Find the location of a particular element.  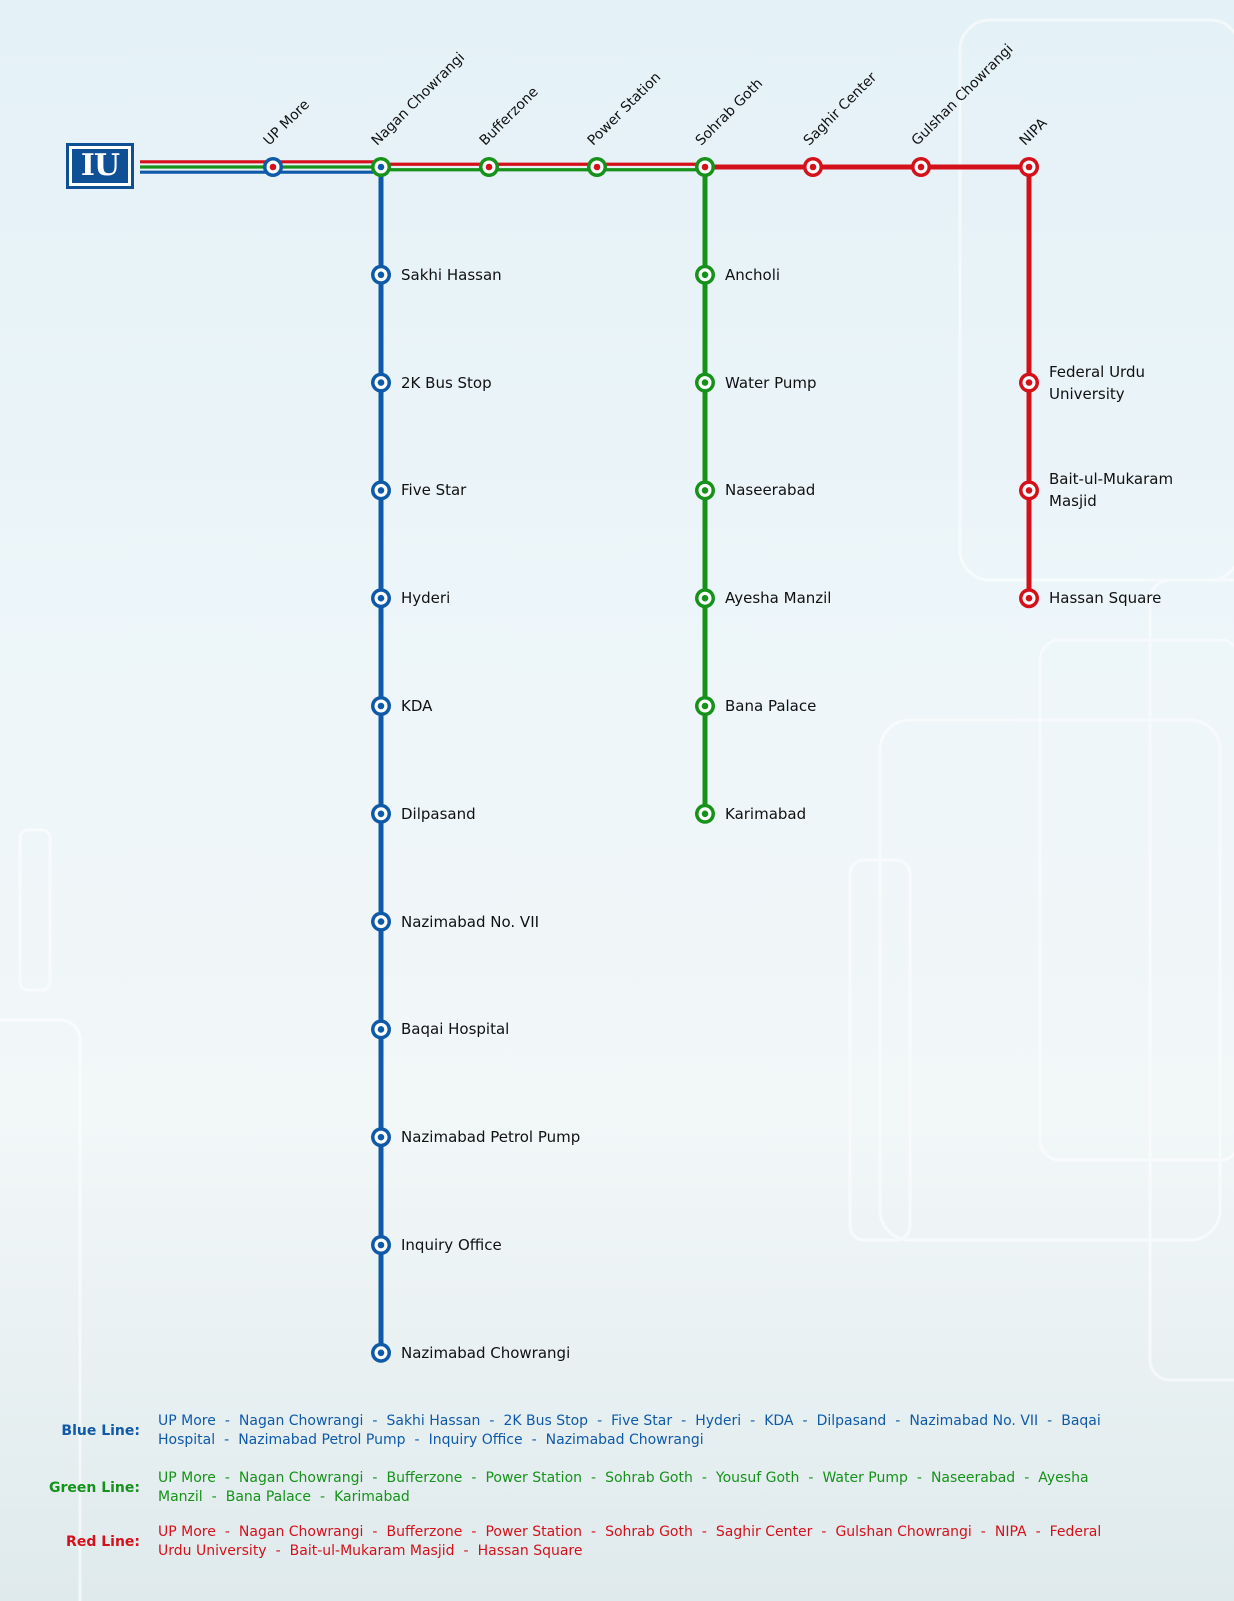

legend-label: Red Line: is located at coordinates (103, 1542).